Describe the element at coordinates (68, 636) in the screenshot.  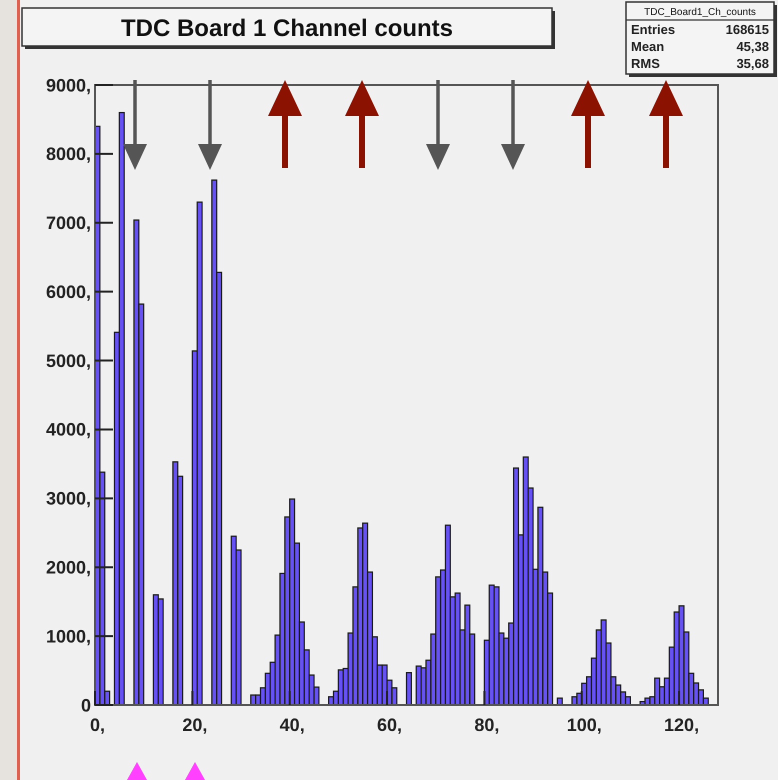
I see `y-tick-label: 1000,` at that location.